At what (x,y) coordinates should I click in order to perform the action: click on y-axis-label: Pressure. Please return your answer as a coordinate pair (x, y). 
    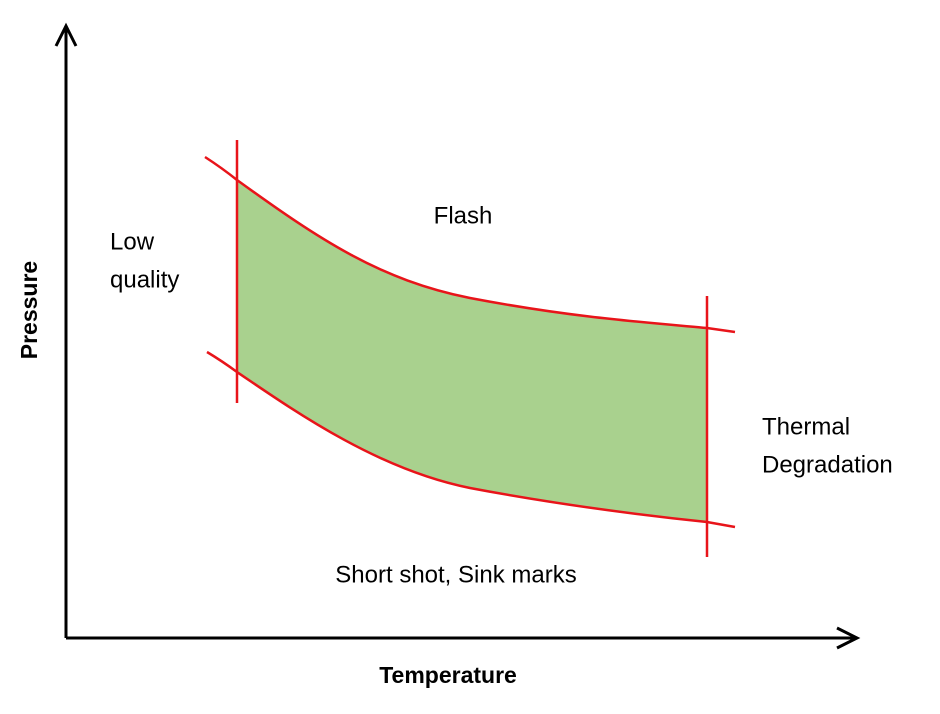
    Looking at the image, I should click on (29, 310).